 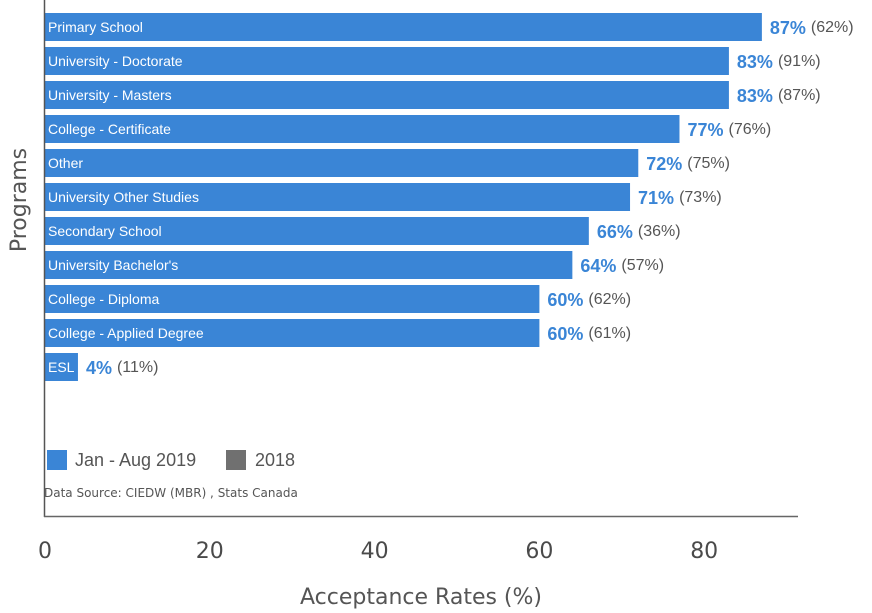 I want to click on bar-university-other-studies, so click(x=338, y=197).